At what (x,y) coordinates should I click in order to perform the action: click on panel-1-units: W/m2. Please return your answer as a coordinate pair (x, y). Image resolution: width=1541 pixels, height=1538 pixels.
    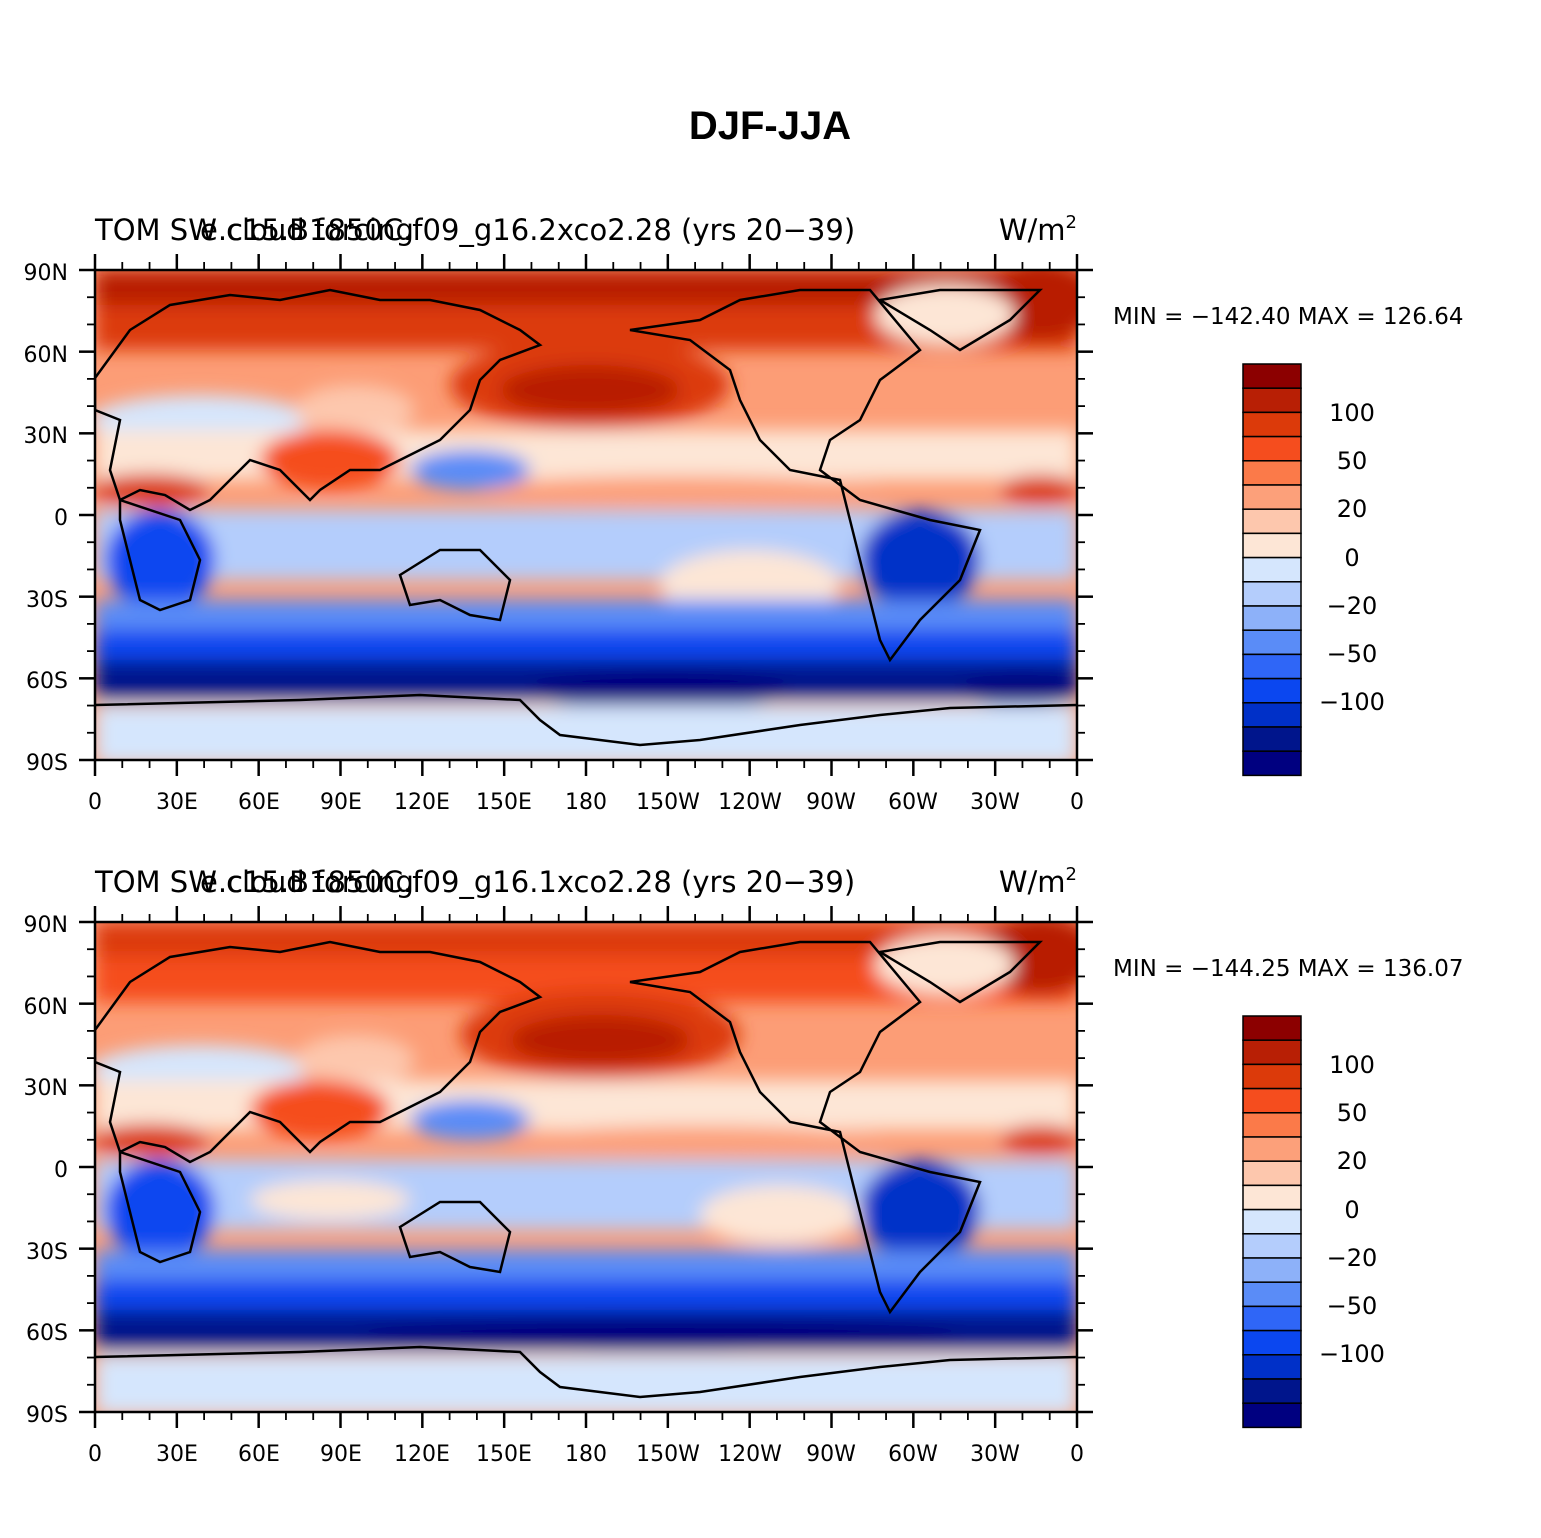
    Looking at the image, I should click on (1038, 229).